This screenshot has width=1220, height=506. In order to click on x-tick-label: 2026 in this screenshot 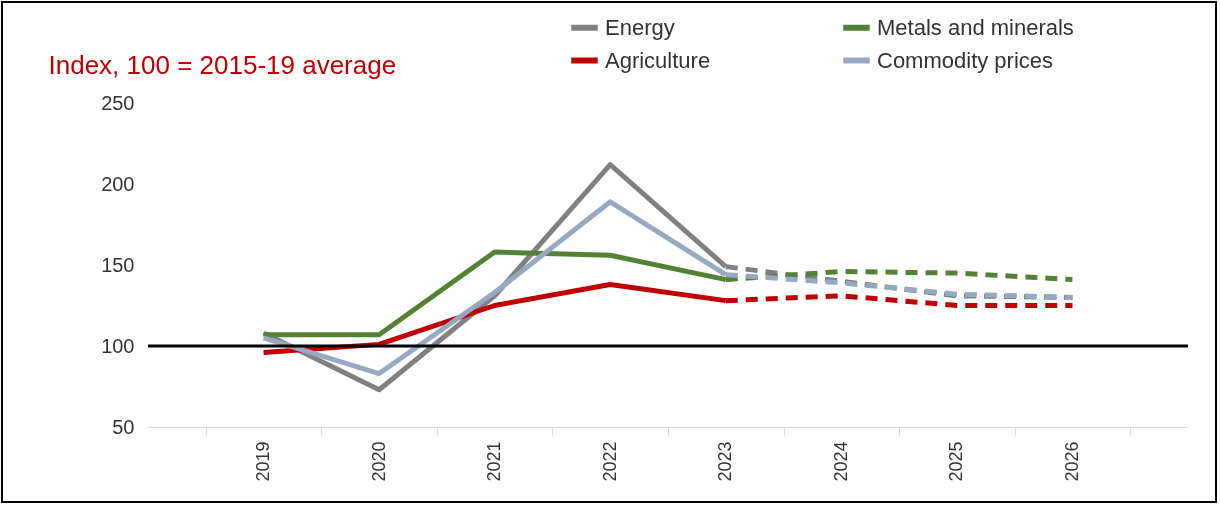, I will do `click(1071, 461)`.